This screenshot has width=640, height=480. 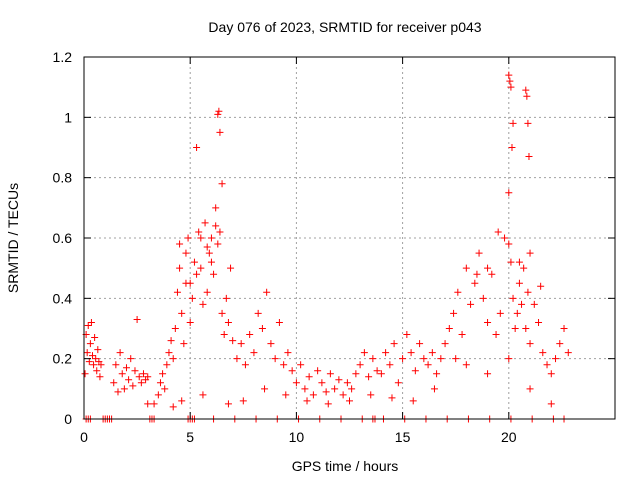 I want to click on x-tick-labels: 0 5 10 15 20, so click(x=298, y=437).